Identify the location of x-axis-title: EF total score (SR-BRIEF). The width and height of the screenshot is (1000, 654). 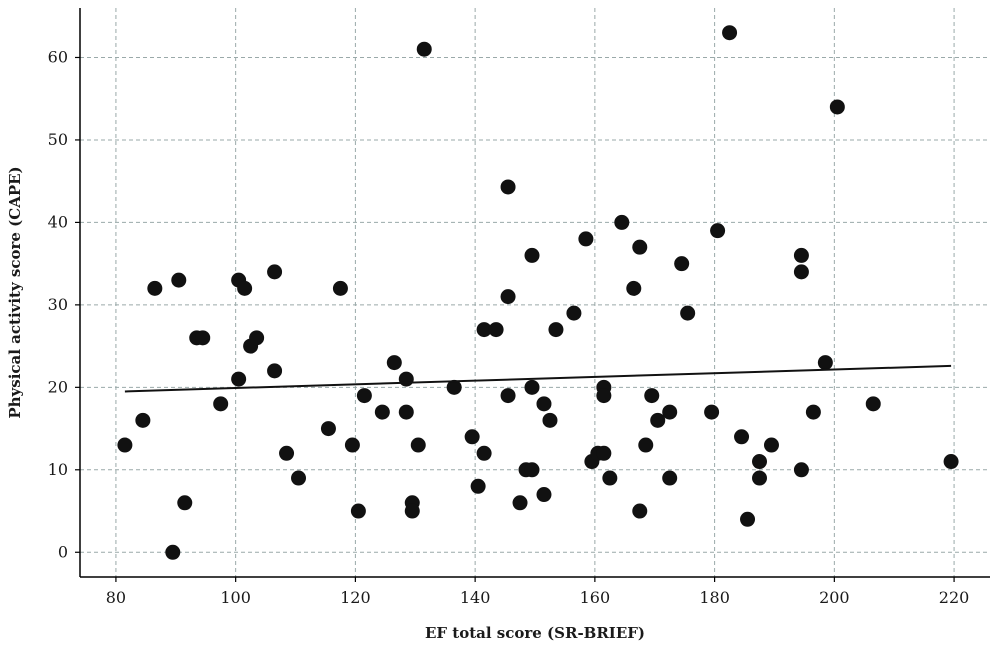
(535, 633).